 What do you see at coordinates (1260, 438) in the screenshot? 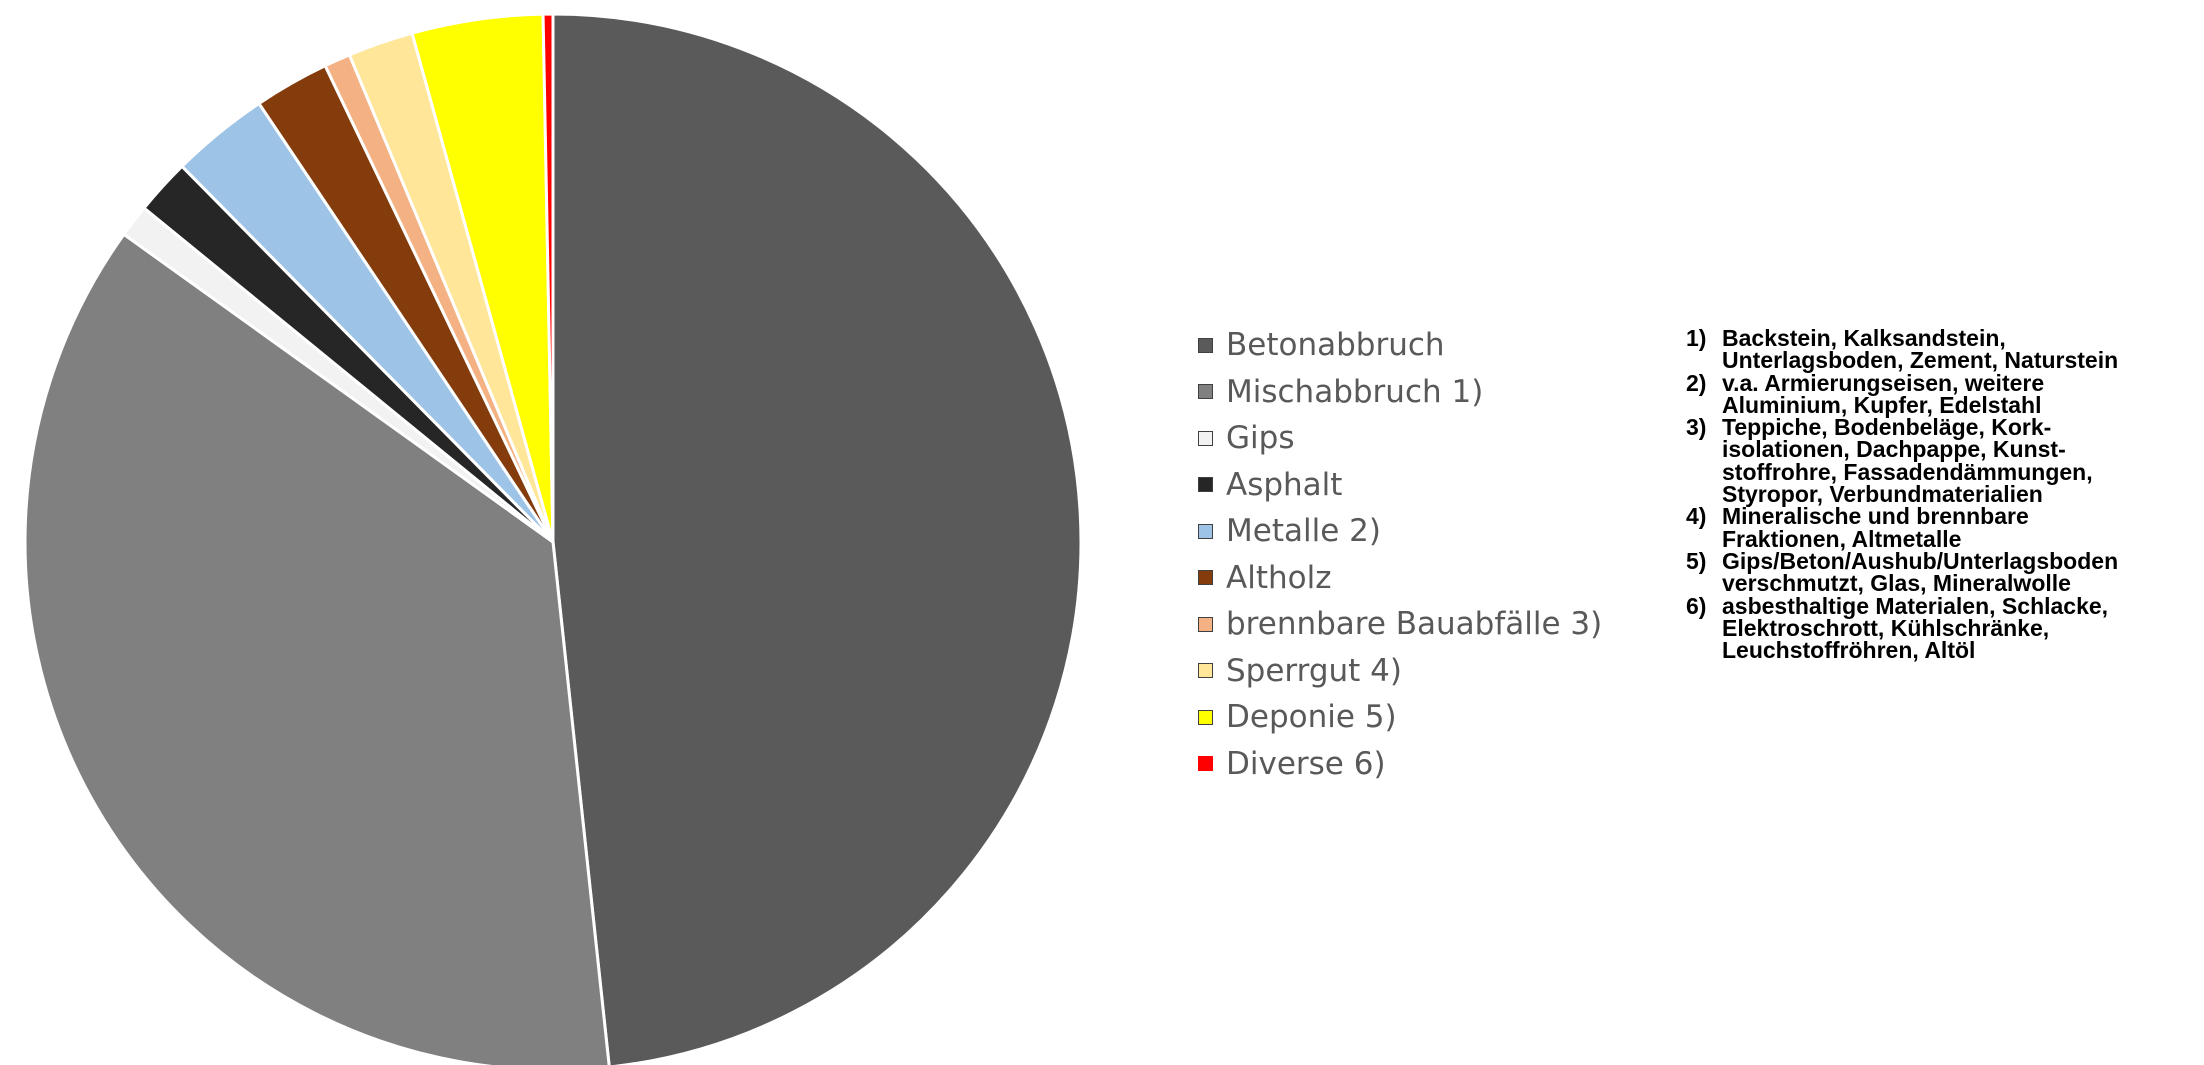
I see `legend-label: Gips` at bounding box center [1260, 438].